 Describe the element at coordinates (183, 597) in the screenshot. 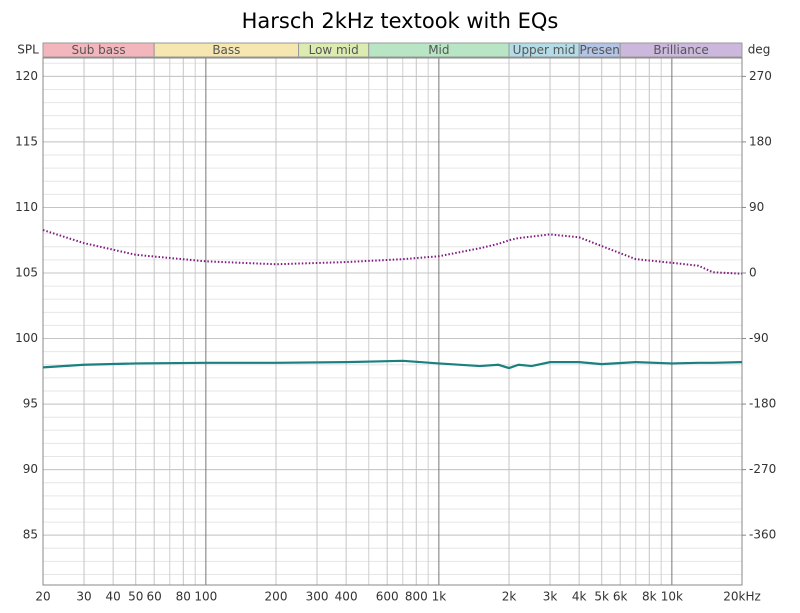

I see `x-tick-label: 80` at that location.